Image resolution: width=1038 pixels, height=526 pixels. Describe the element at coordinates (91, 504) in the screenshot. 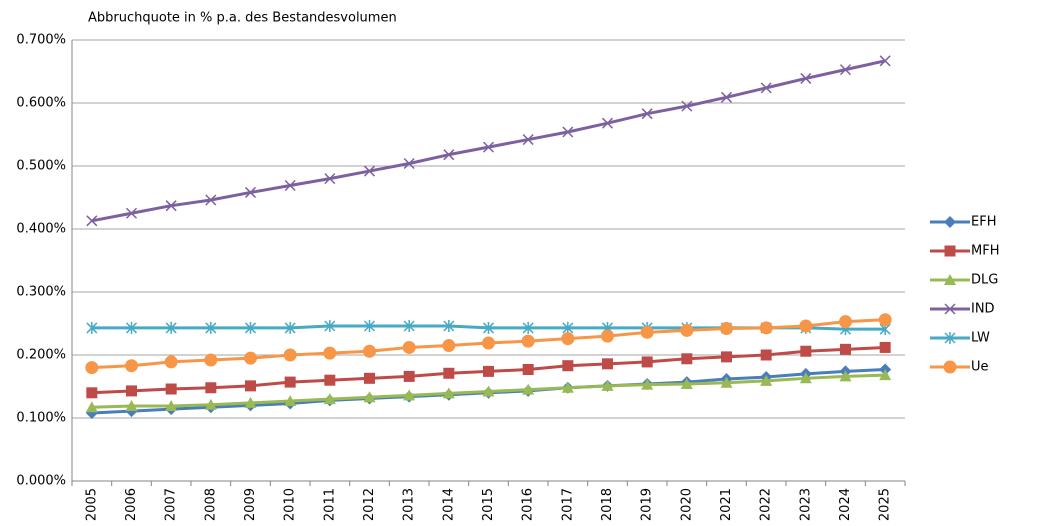

I see `x-tick-label: 2005` at that location.